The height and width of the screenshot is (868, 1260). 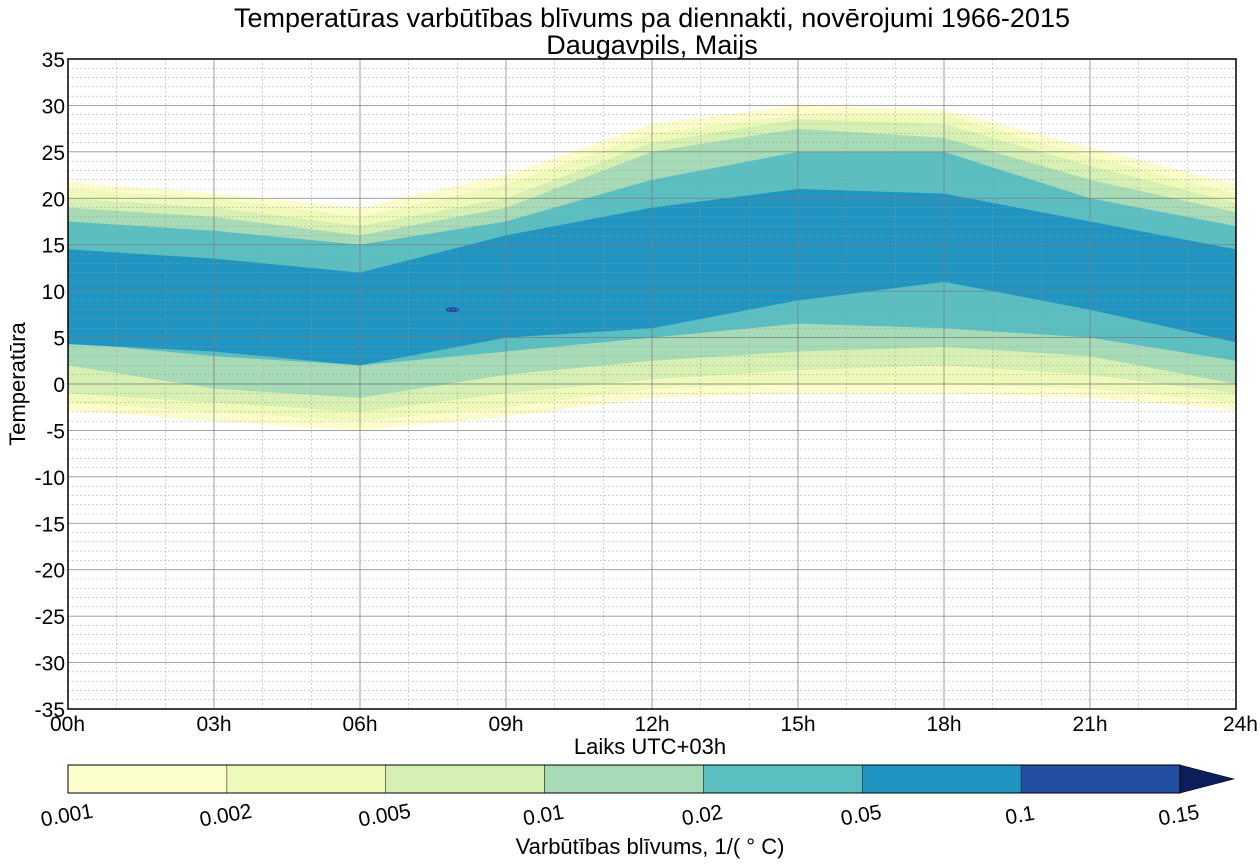 What do you see at coordinates (59, 339) in the screenshot?
I see `y-tick-label: 5` at bounding box center [59, 339].